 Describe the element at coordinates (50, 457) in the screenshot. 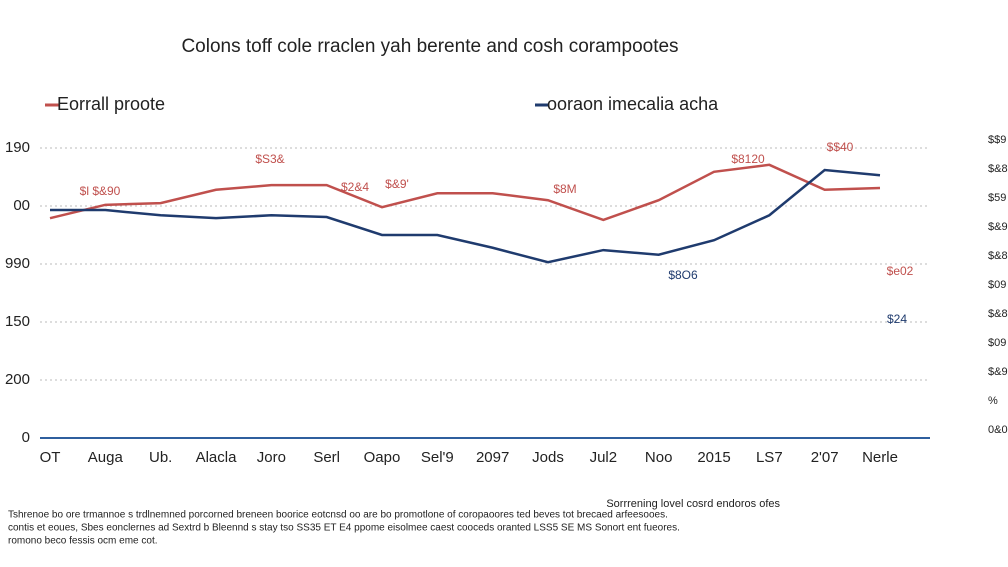

I see `x-tick-label: OT` at that location.